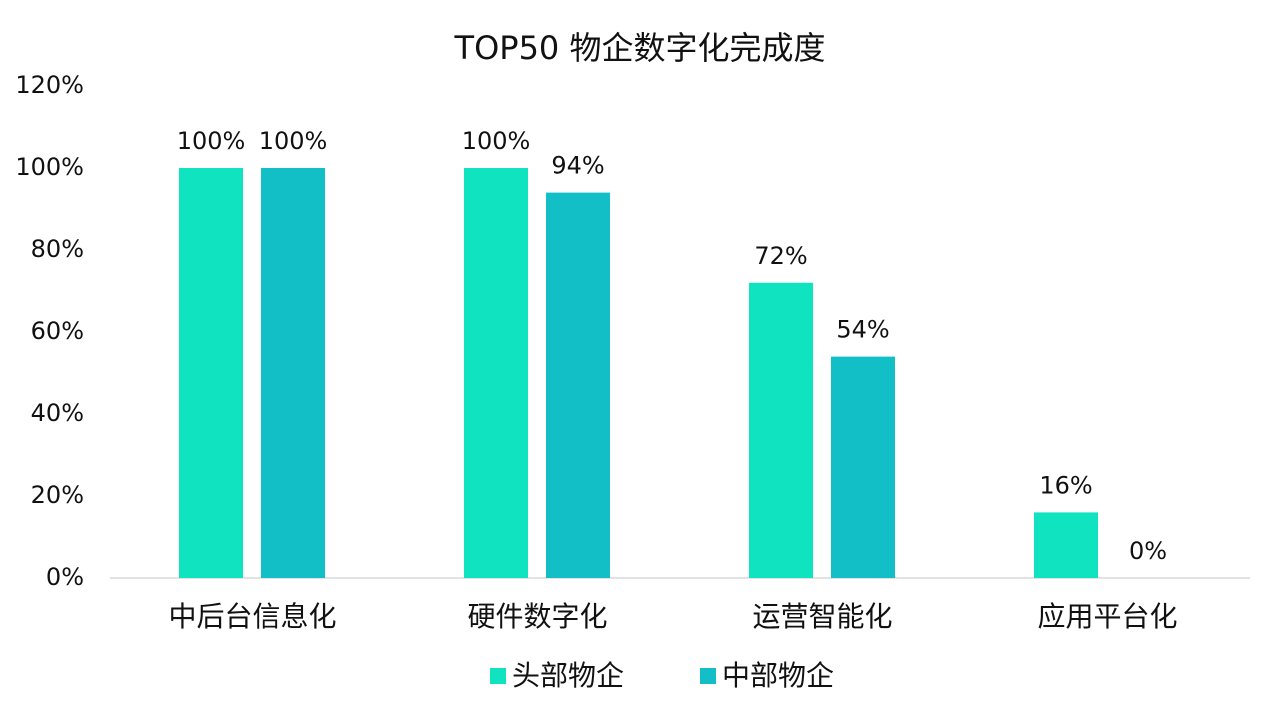  What do you see at coordinates (862, 330) in the screenshot?
I see `data-label: 54%` at bounding box center [862, 330].